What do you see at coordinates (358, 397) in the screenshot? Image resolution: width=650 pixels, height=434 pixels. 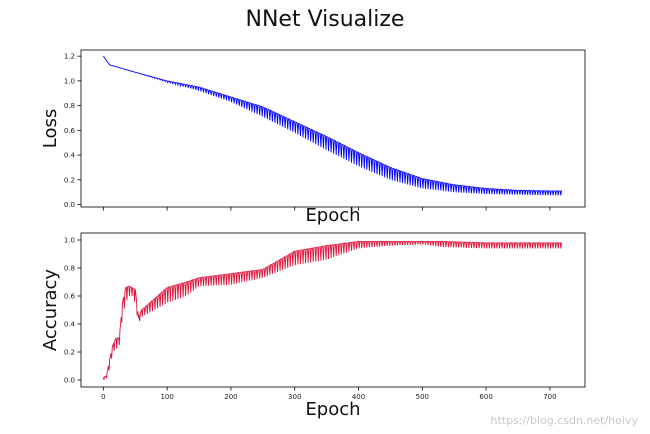 I see `x-tick-label: 400` at bounding box center [358, 397].